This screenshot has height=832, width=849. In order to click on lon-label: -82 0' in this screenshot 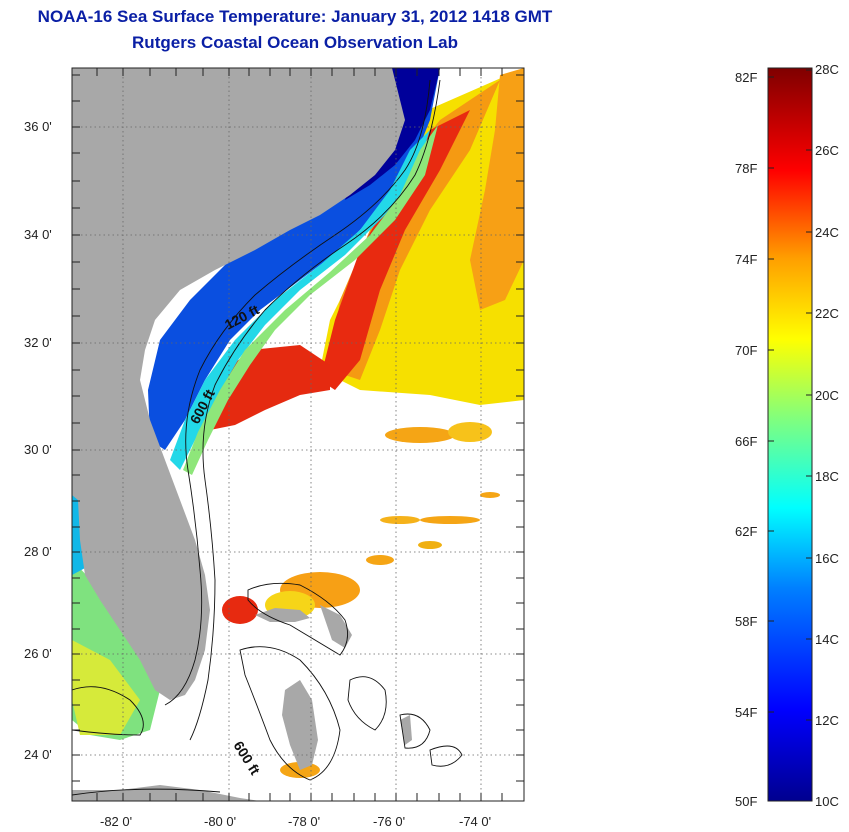, I will do `click(116, 821)`.